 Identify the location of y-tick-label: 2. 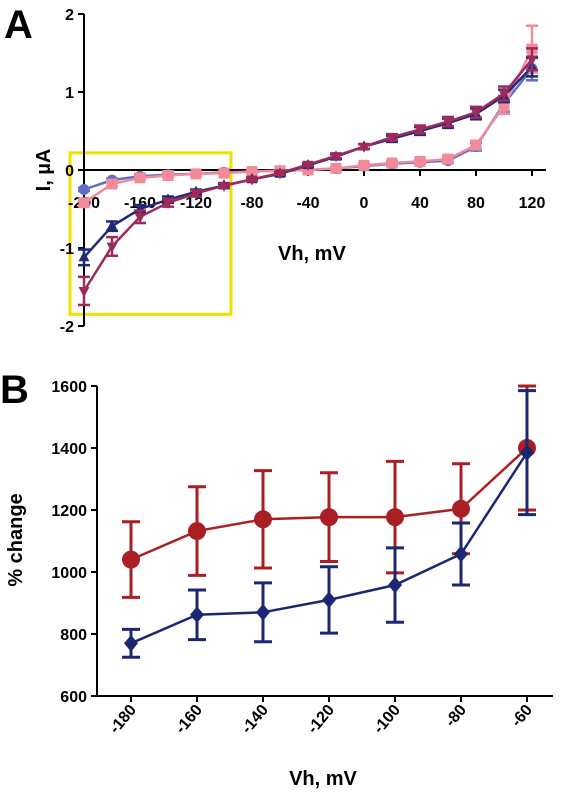
(69, 15).